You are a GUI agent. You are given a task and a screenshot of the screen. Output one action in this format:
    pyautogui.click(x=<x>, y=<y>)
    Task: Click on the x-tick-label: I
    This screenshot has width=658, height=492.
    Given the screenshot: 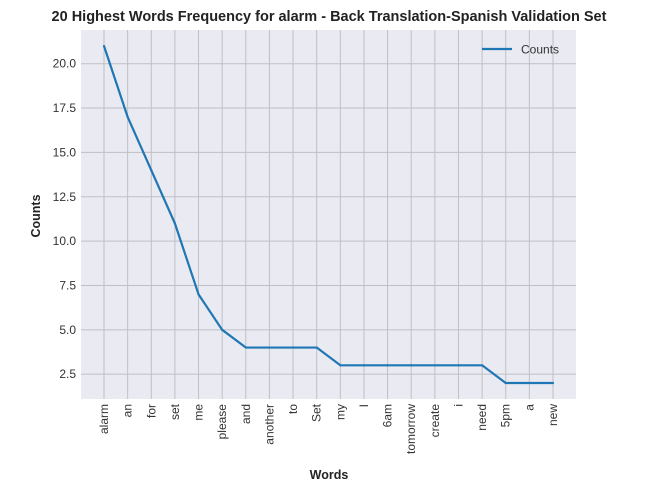 What is the action you would take?
    pyautogui.click(x=364, y=405)
    